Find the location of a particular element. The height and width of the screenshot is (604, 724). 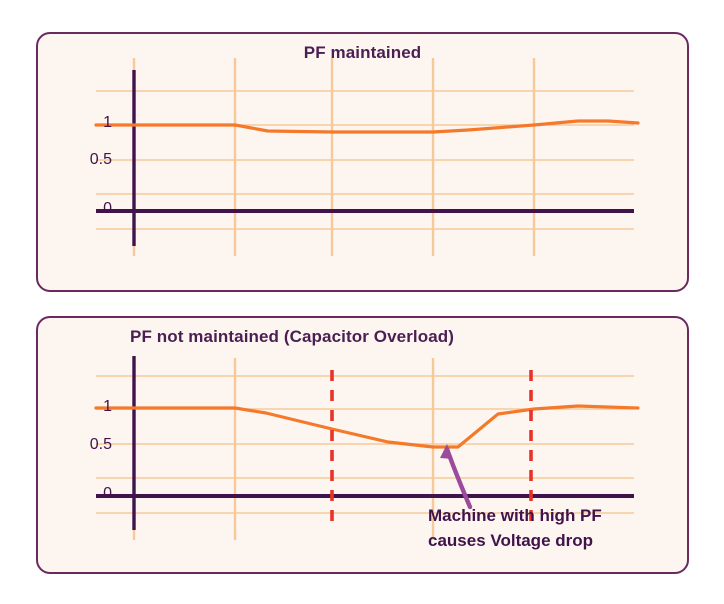

panel-2-ytick-0: 0 is located at coordinates (107, 493).